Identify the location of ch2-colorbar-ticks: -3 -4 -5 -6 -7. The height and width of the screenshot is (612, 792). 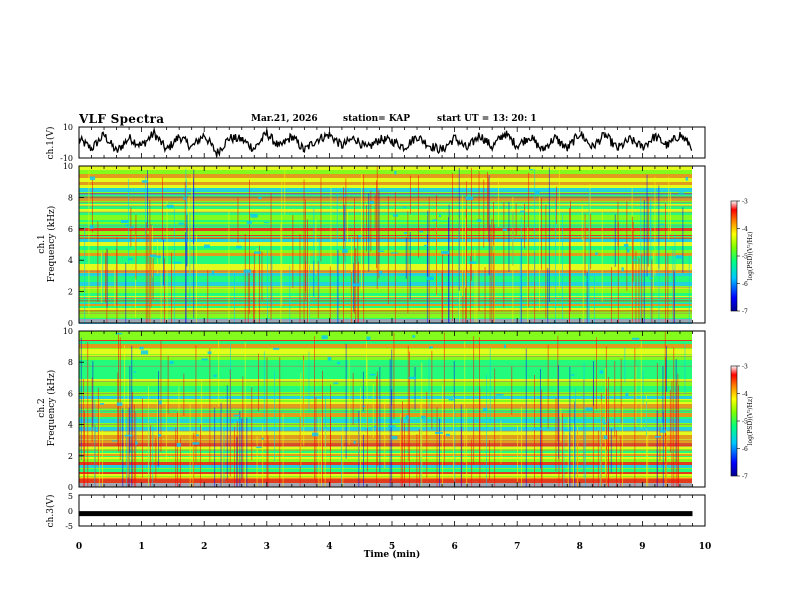
(742, 422).